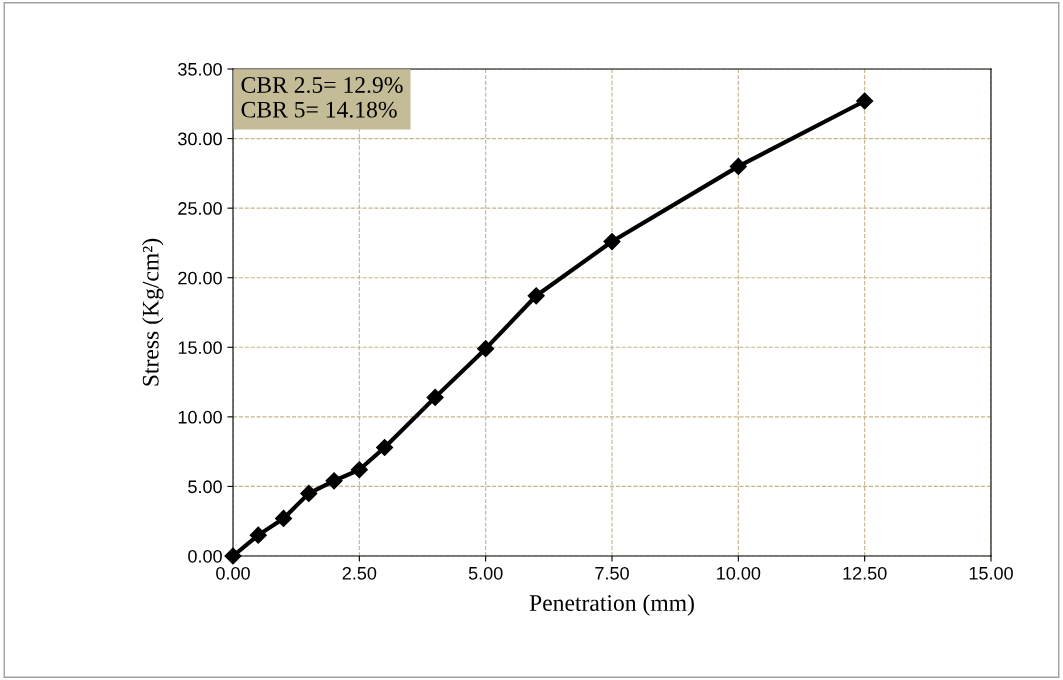 This screenshot has width=1063, height=680. I want to click on x-tick-label: 5.00, so click(485, 573).